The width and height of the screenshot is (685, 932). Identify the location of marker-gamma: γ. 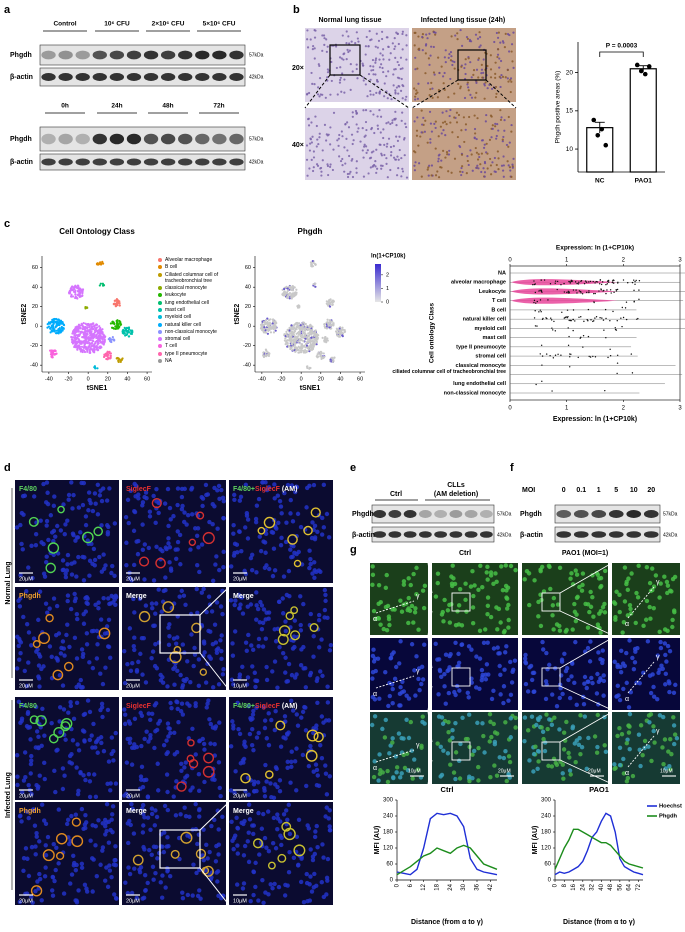
(418, 671).